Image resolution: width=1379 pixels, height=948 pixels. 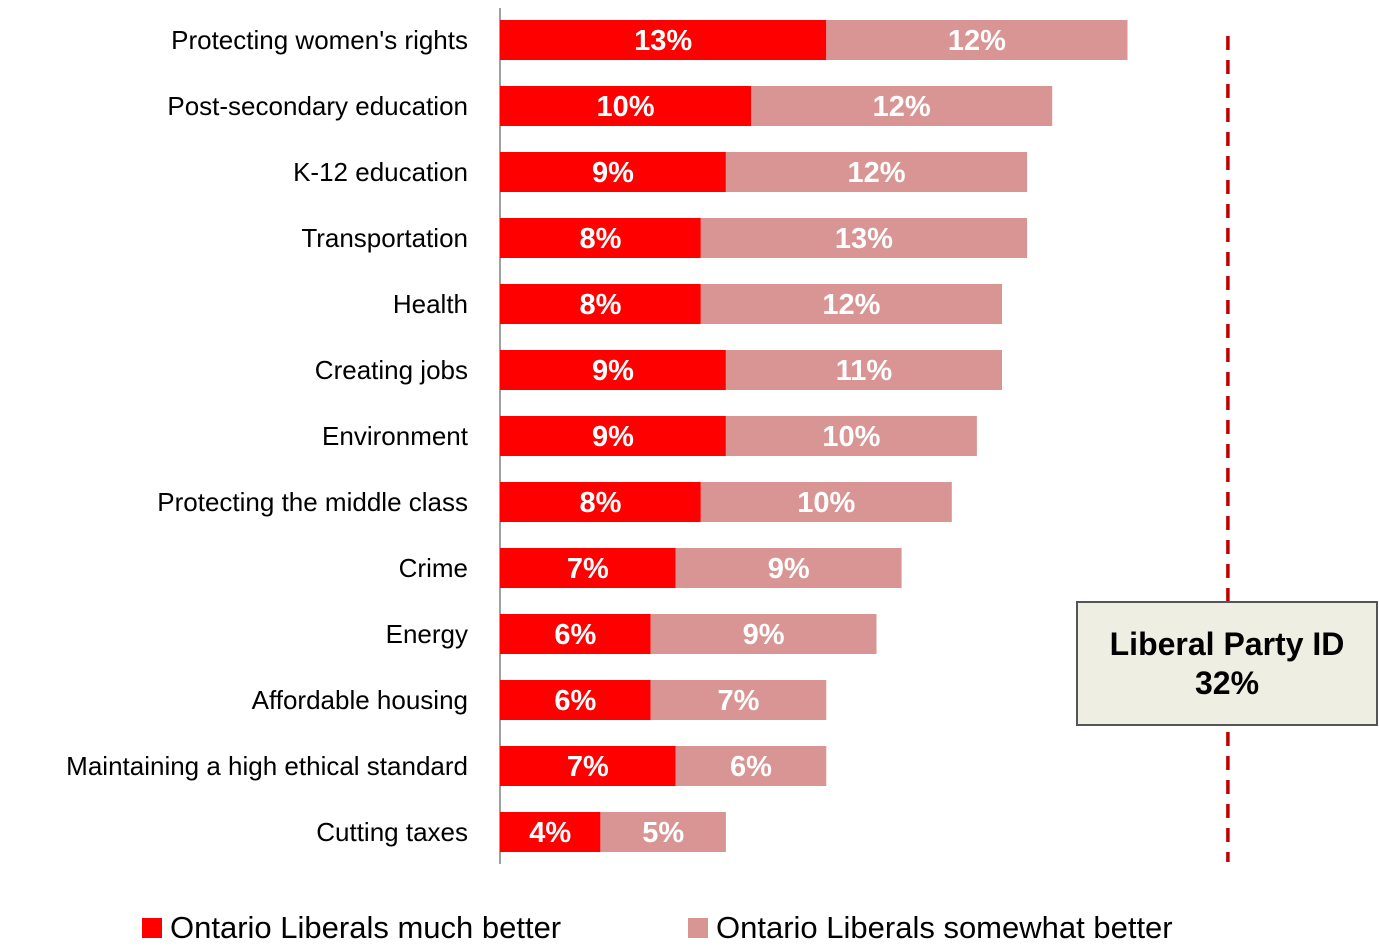 What do you see at coordinates (944, 927) in the screenshot?
I see `legend-label-somewhat-better: Ontario Liberals somewhat better` at bounding box center [944, 927].